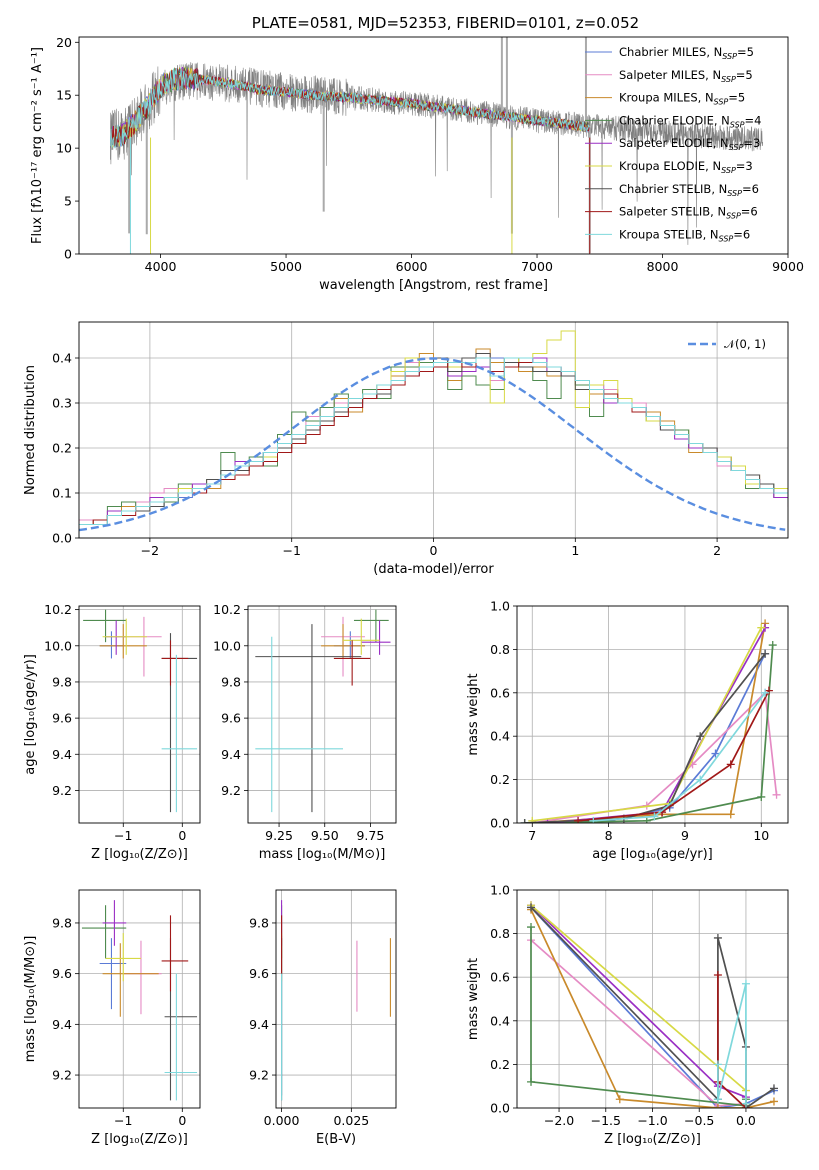  What do you see at coordinates (64, 95) in the screenshot?
I see `y-tick-label: 15` at bounding box center [64, 95].